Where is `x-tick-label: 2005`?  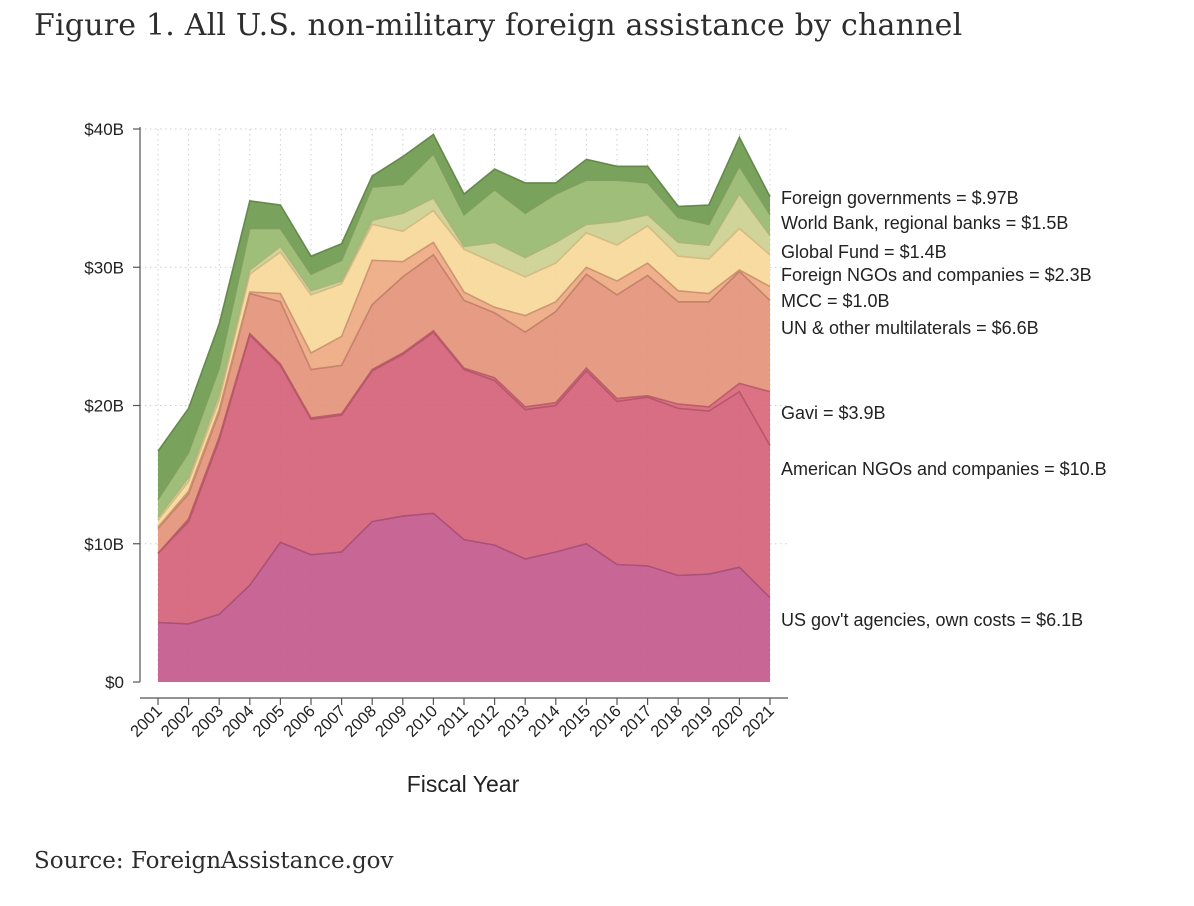
x-tick-label: 2005 is located at coordinates (269, 721).